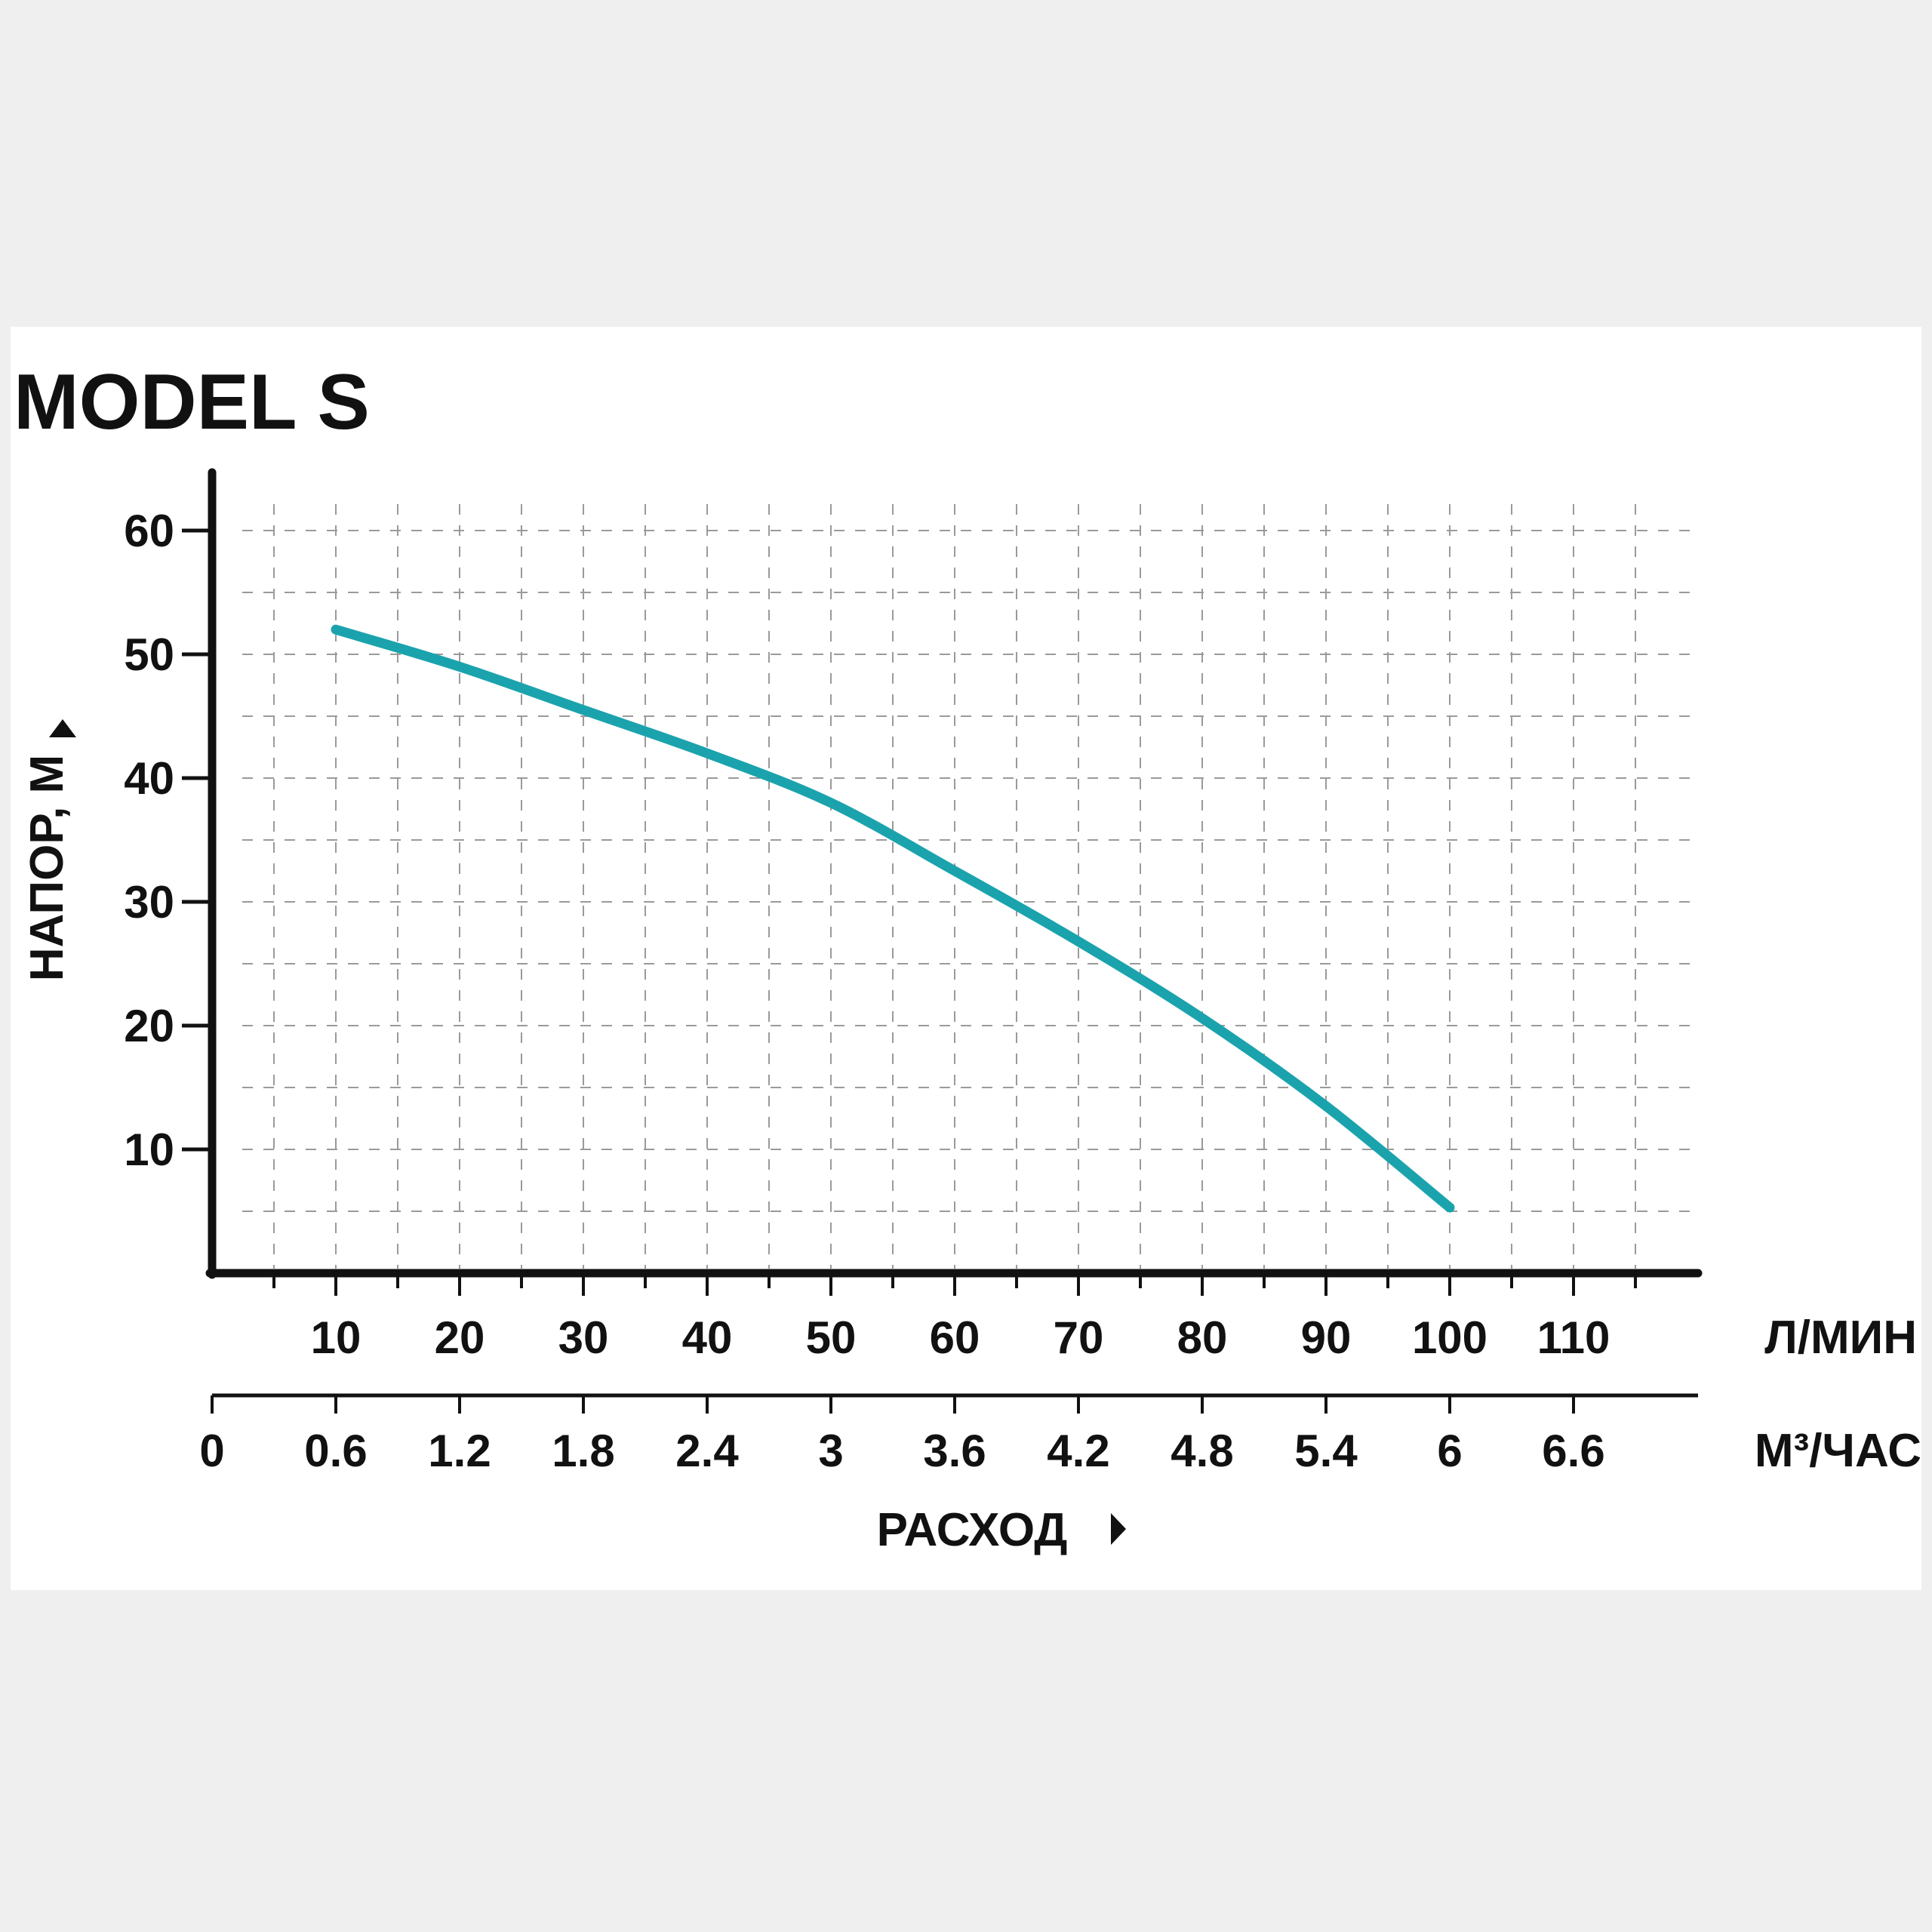  I want to click on y-axis-label: НАПОР, М, so click(47, 868).